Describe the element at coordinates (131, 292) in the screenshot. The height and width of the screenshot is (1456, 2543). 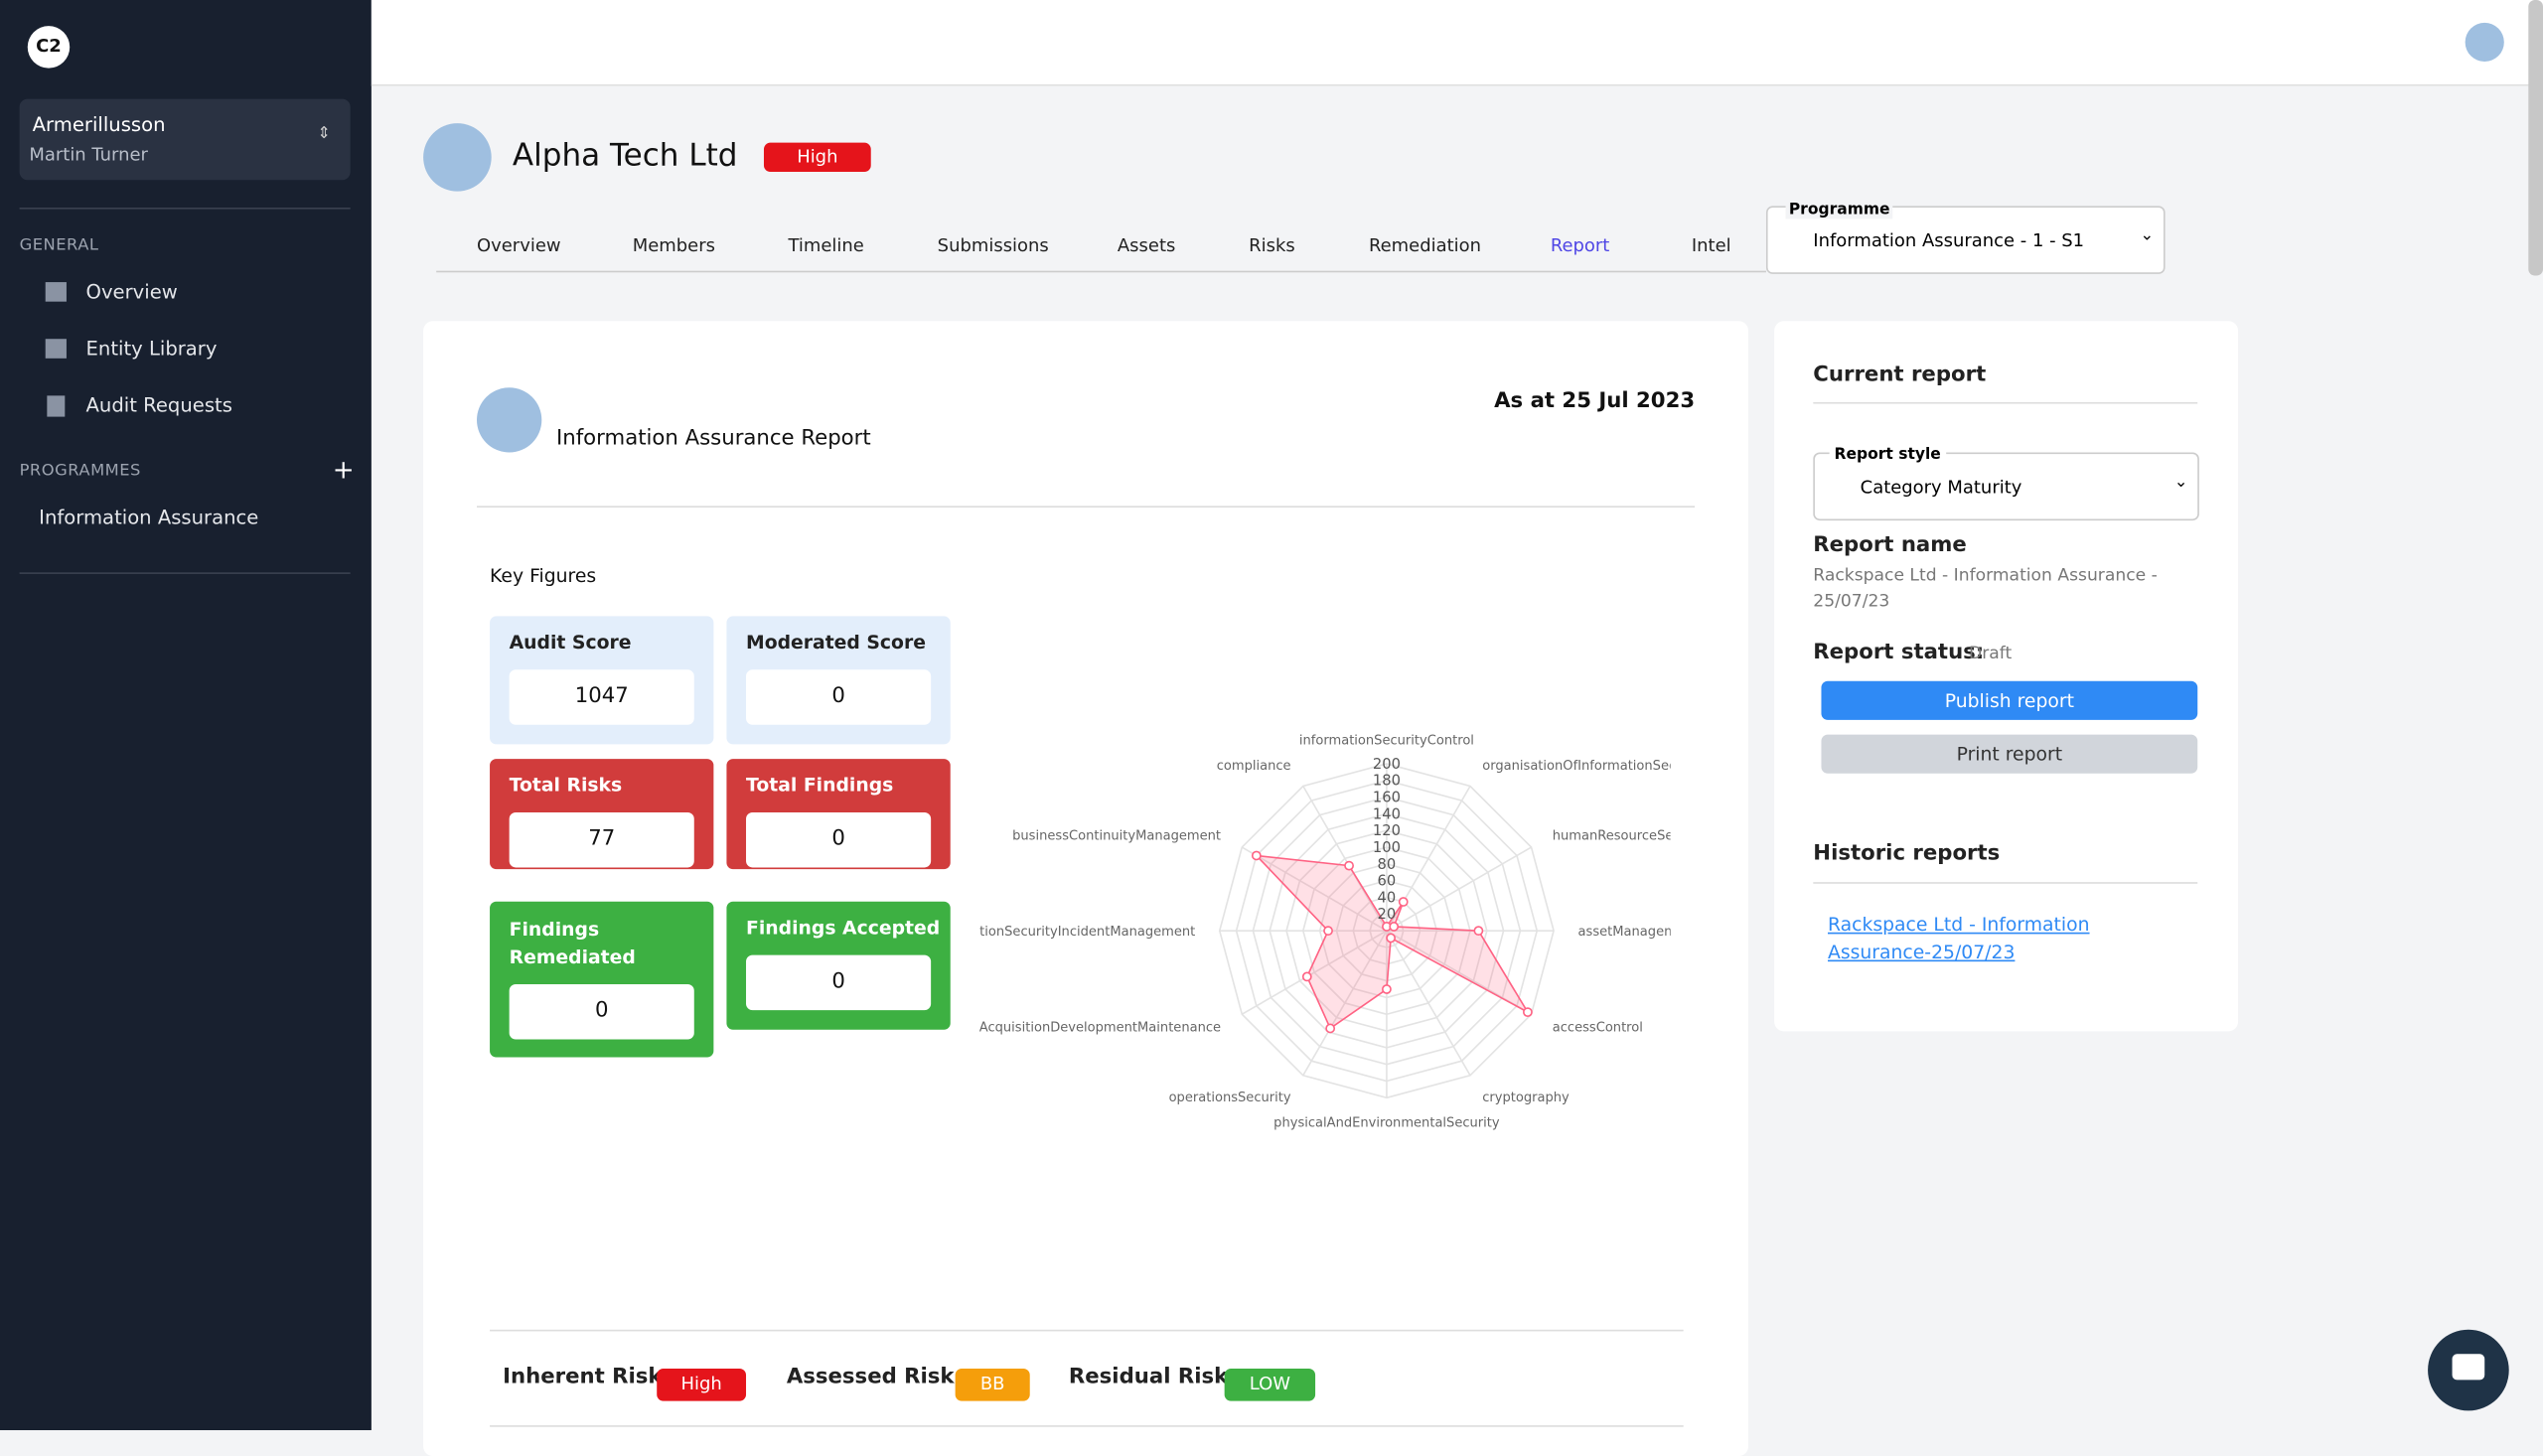
I see `nav-item: Overview` at that location.